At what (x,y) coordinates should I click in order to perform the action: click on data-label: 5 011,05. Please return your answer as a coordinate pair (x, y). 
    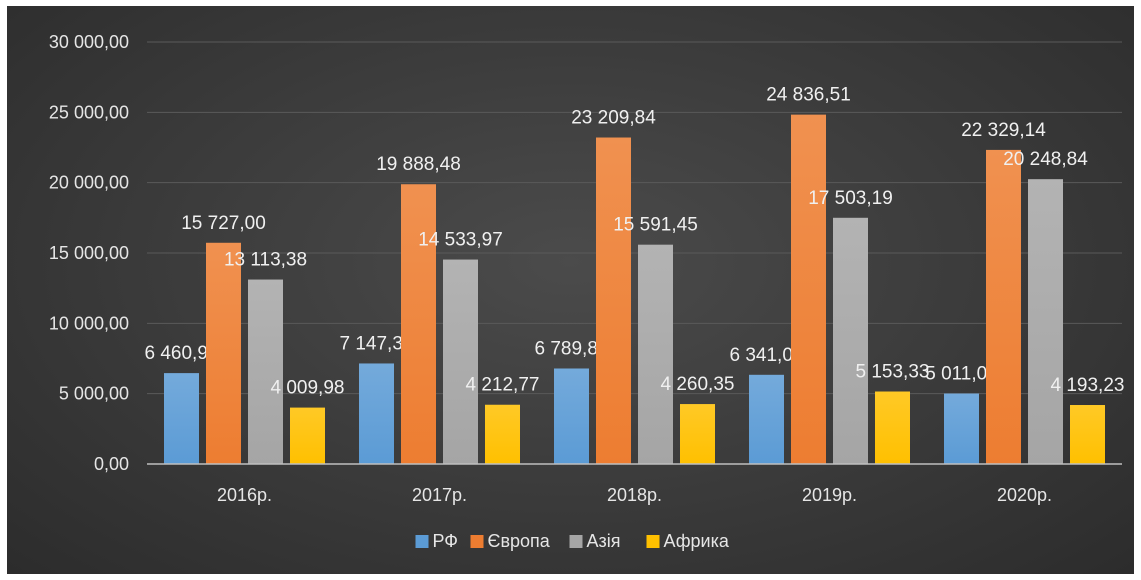
    Looking at the image, I should click on (961, 374).